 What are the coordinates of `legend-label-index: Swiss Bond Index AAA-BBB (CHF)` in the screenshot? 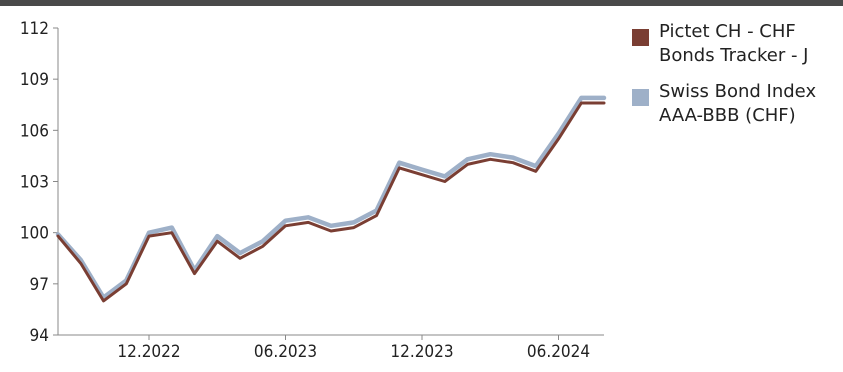 It's located at (738, 103).